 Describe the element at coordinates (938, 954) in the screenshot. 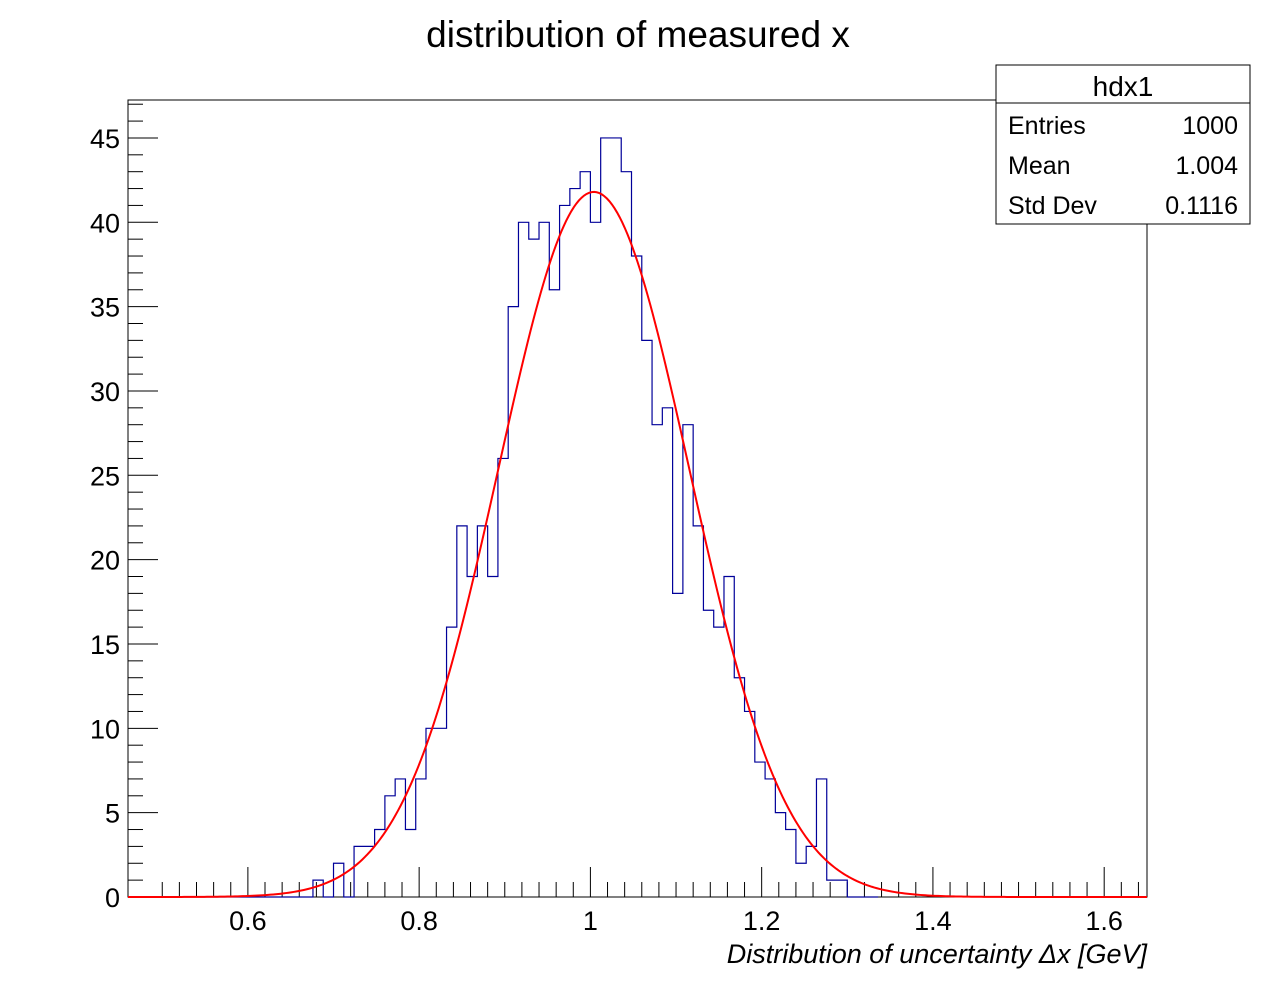

I see `x-axis-label: Distribution of uncertainty Δx [GeV]` at that location.